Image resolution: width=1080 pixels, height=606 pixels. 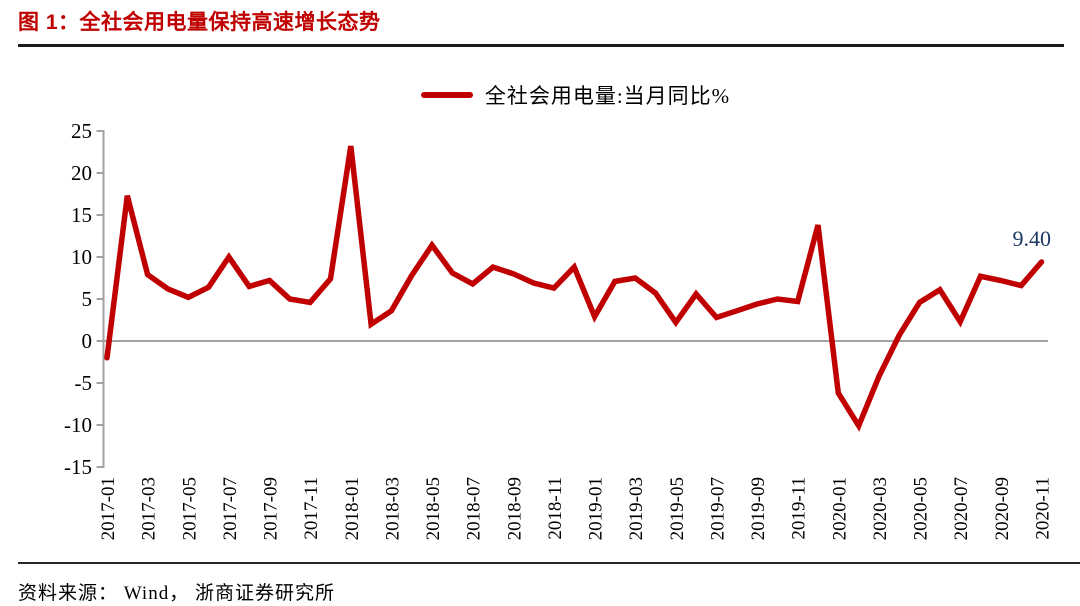 What do you see at coordinates (81, 215) in the screenshot?
I see `y-tick-label: 15` at bounding box center [81, 215].